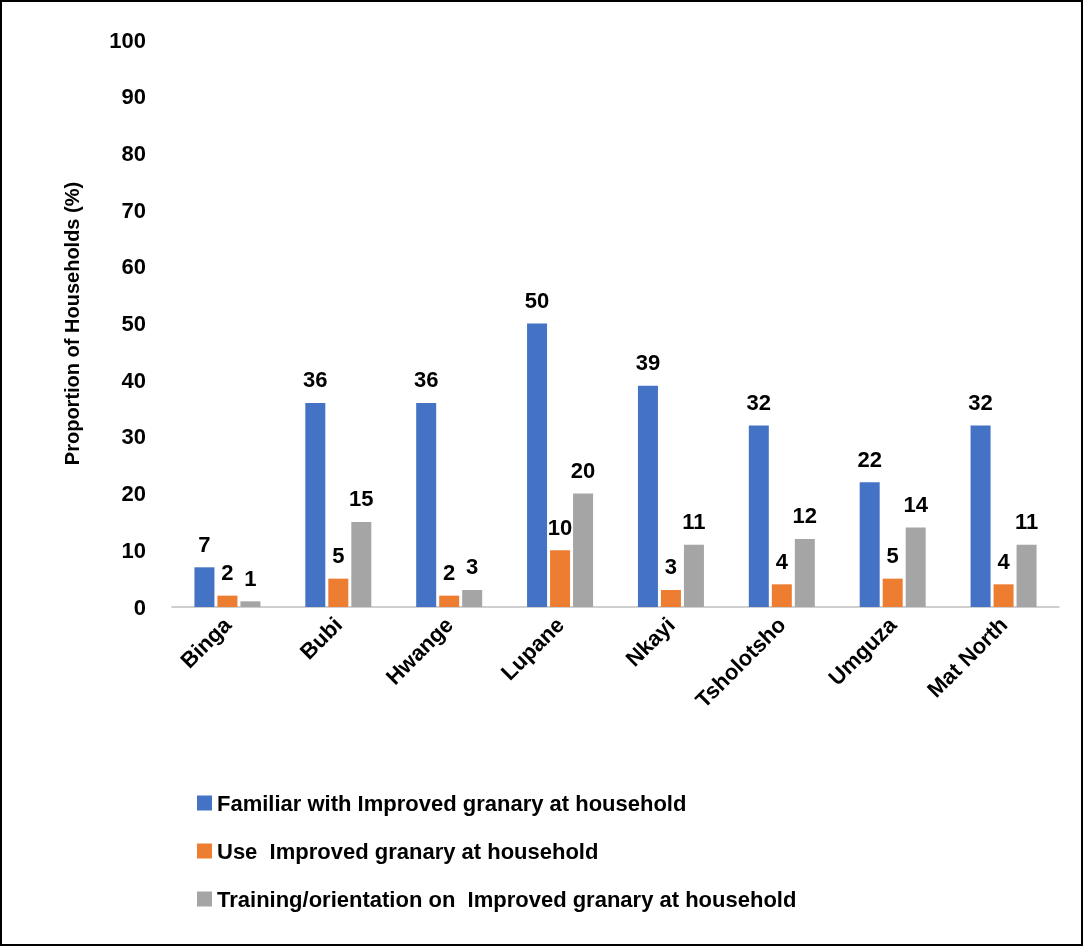  I want to click on y-tick-label: 70, so click(133, 210).